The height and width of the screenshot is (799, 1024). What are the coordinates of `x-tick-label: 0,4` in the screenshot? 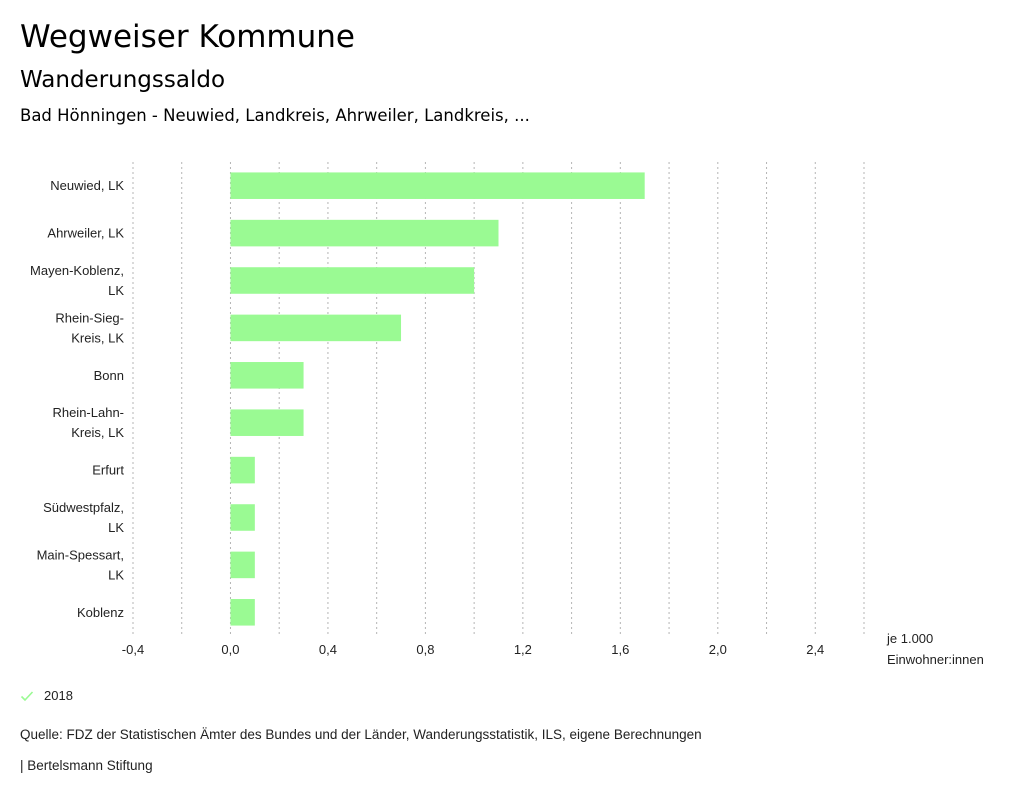 It's located at (328, 649).